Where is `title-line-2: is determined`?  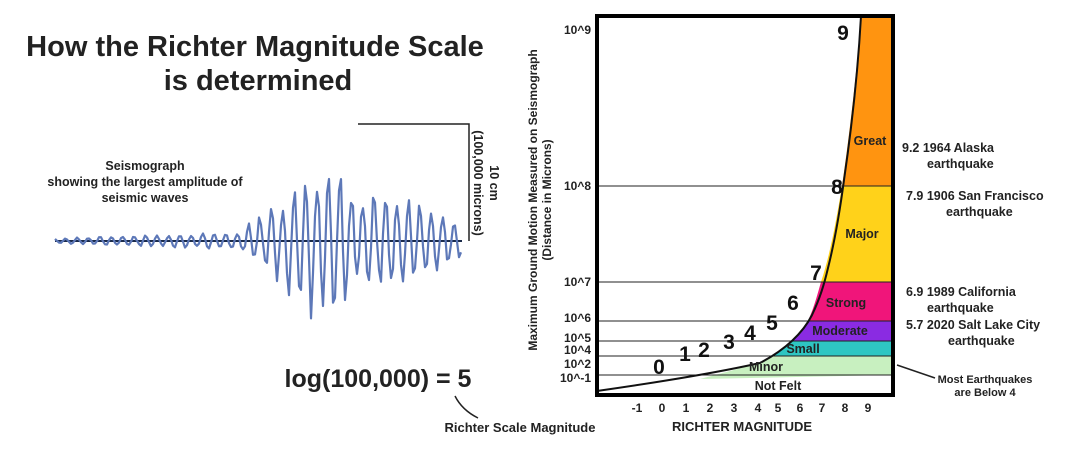
title-line-2: is determined is located at coordinates (258, 81).